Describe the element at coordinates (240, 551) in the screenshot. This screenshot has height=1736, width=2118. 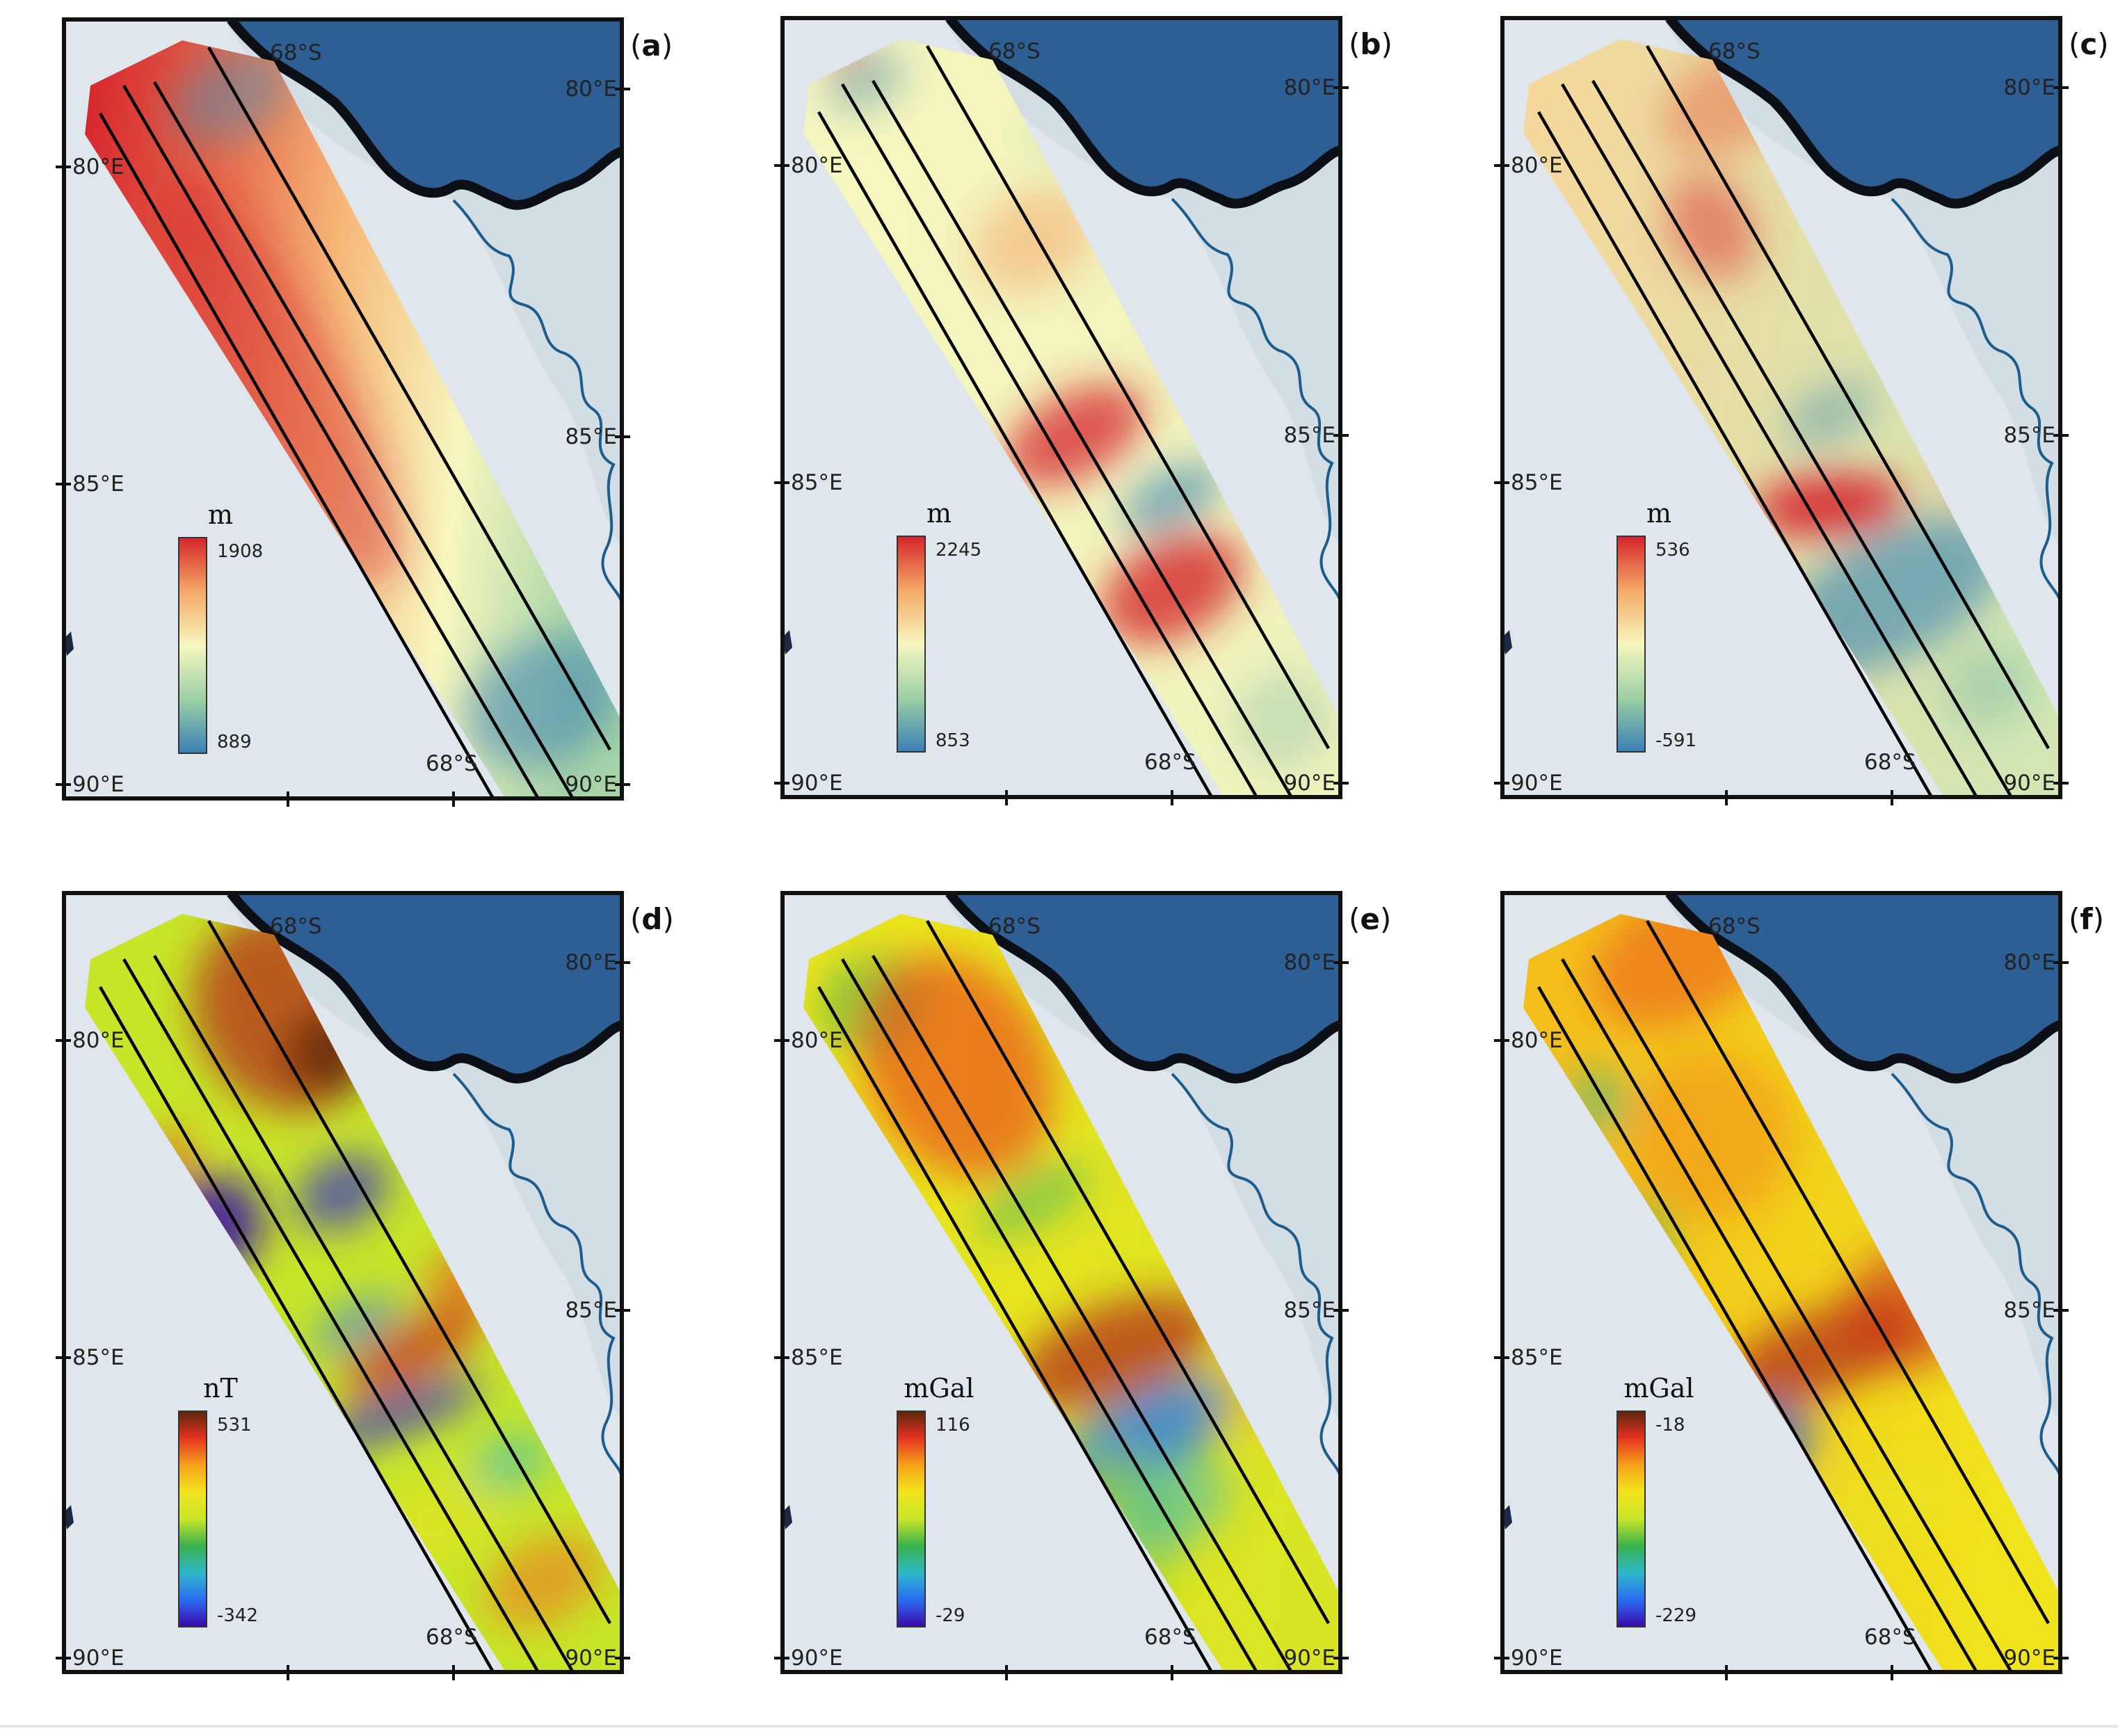
I see `colorbar-max-label: 1908` at that location.